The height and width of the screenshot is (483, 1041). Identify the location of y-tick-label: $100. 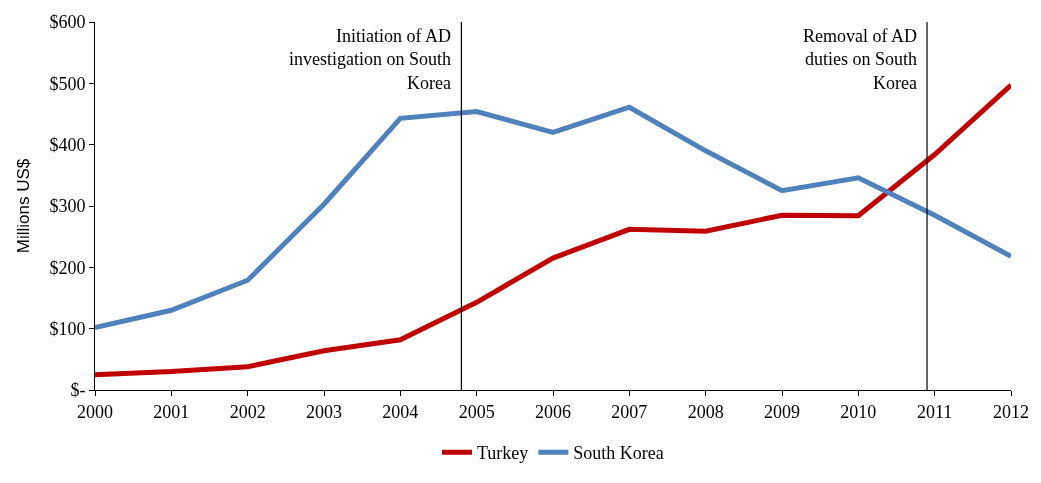
(67, 328).